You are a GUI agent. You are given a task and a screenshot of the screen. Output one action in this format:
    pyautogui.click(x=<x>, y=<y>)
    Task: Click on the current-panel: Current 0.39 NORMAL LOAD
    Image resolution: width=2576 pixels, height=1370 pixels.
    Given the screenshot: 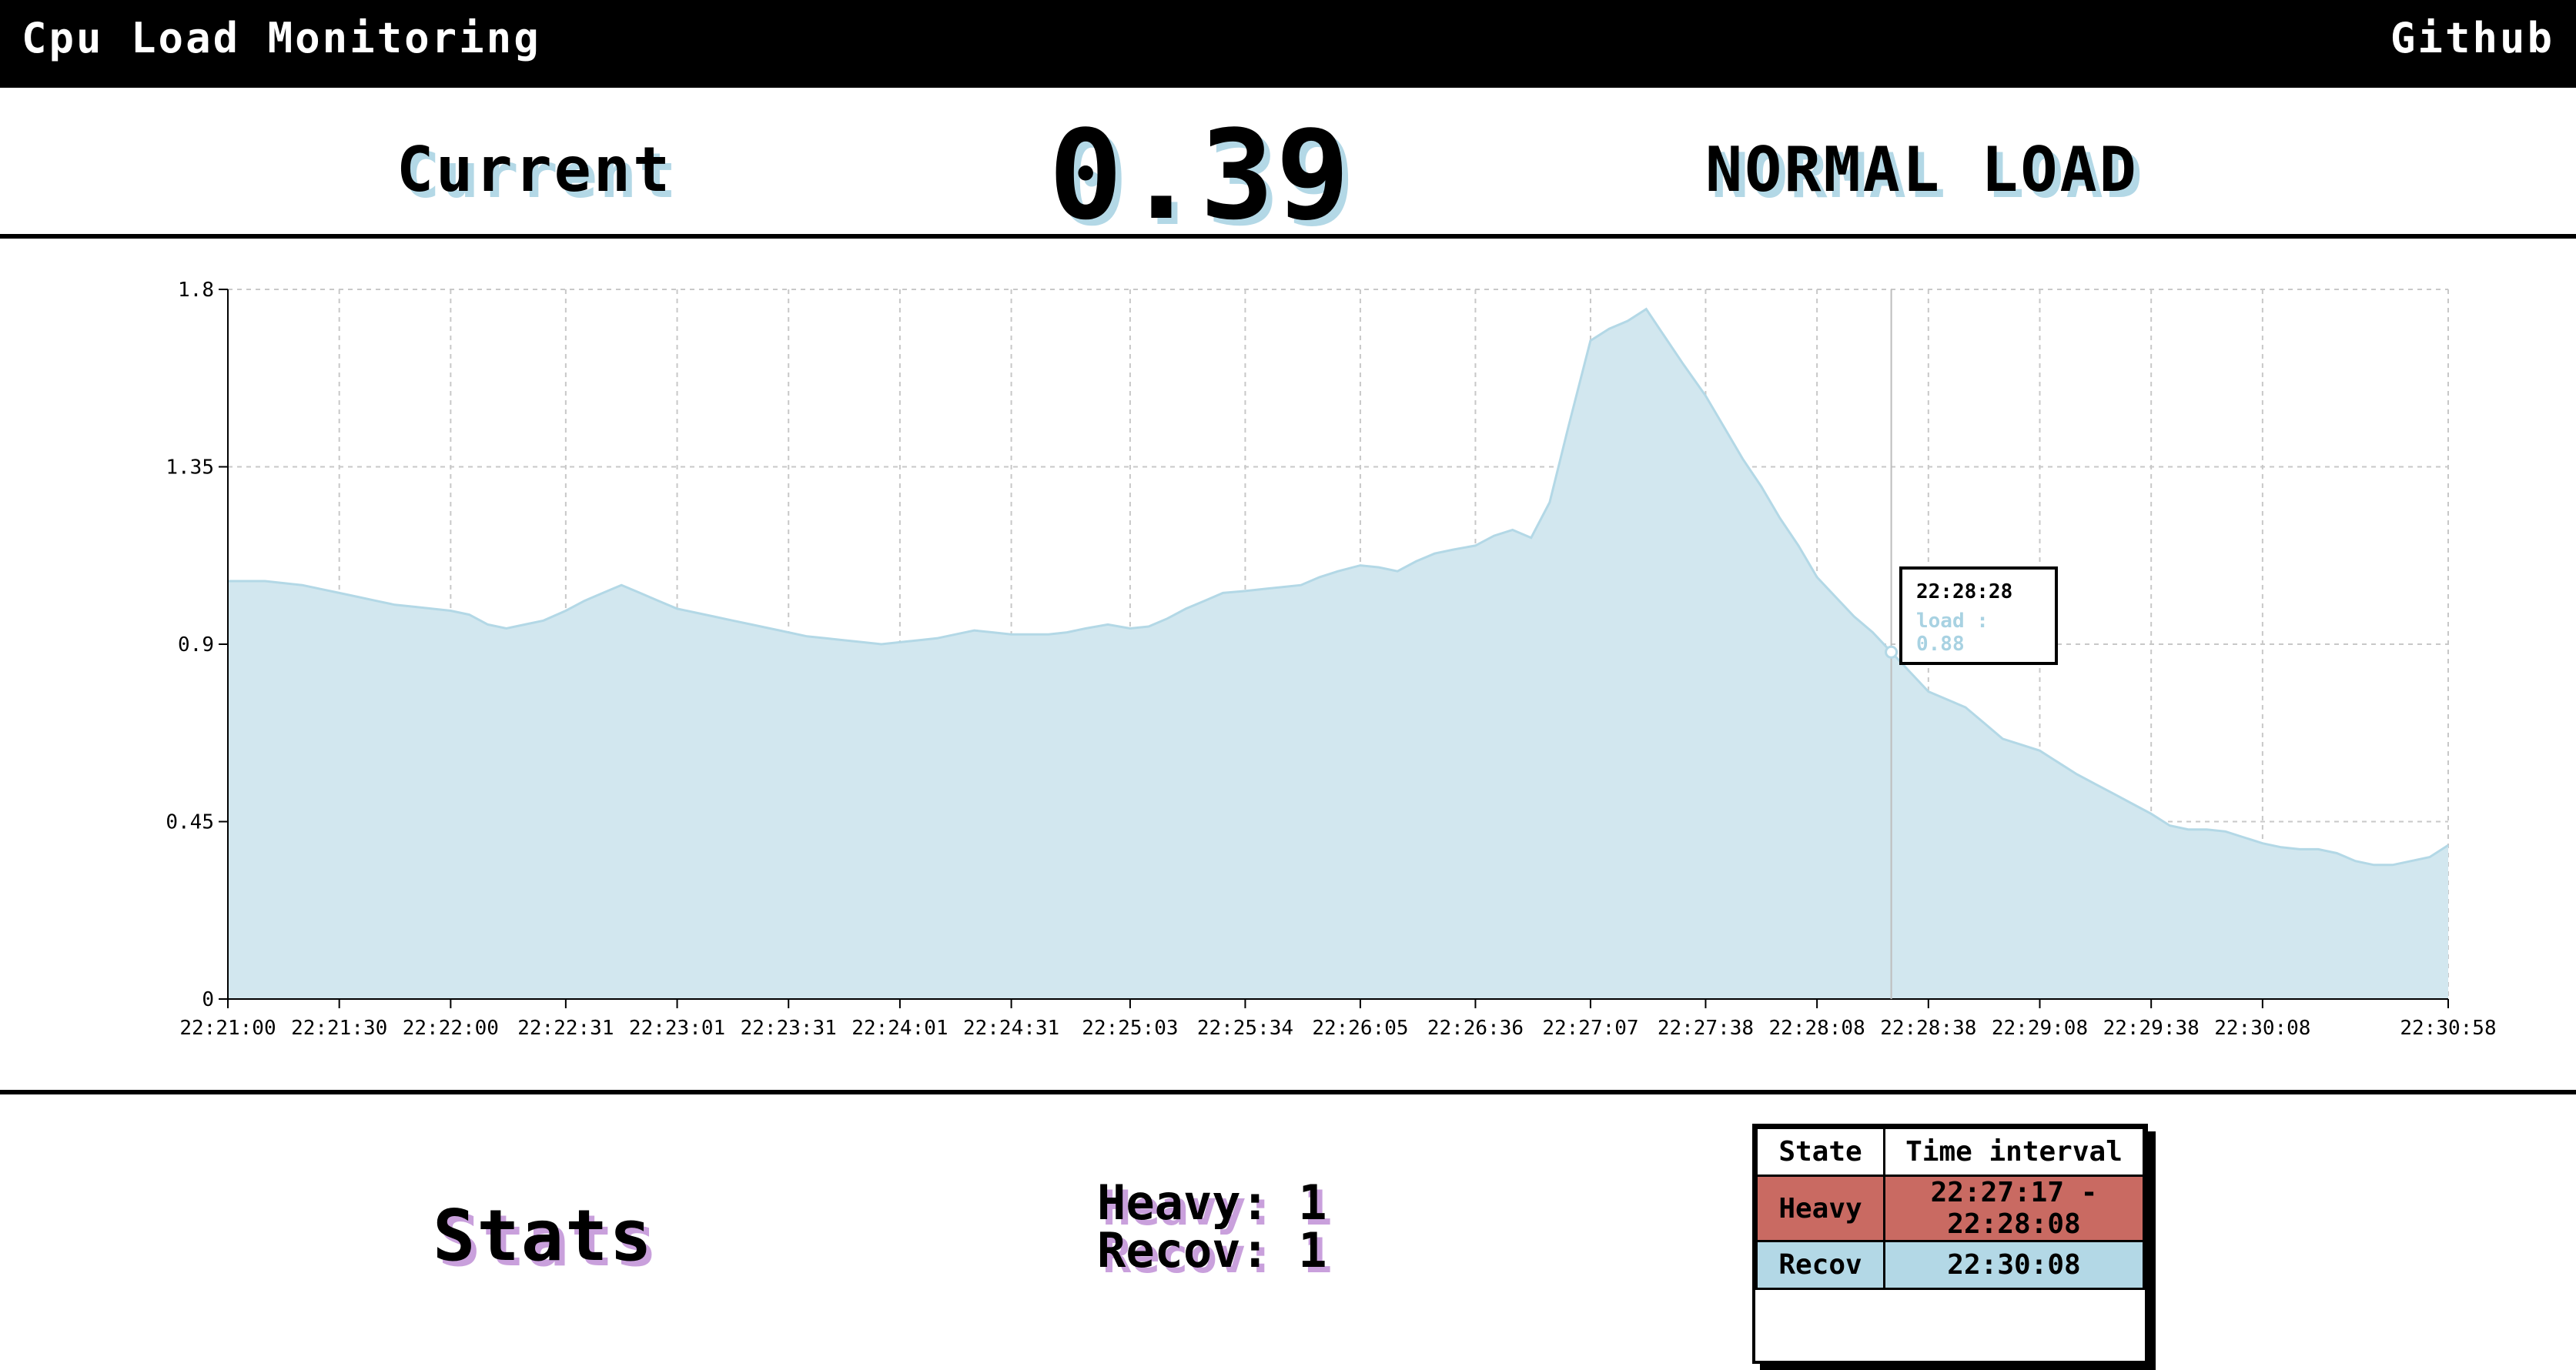 What is the action you would take?
    pyautogui.click(x=1288, y=167)
    